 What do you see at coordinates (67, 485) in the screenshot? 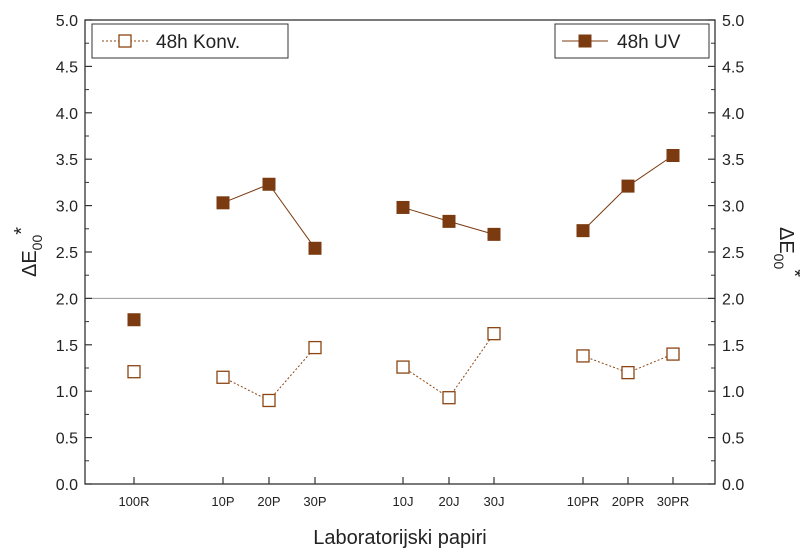
I see `y-tick-label-left: 0.0` at bounding box center [67, 485].